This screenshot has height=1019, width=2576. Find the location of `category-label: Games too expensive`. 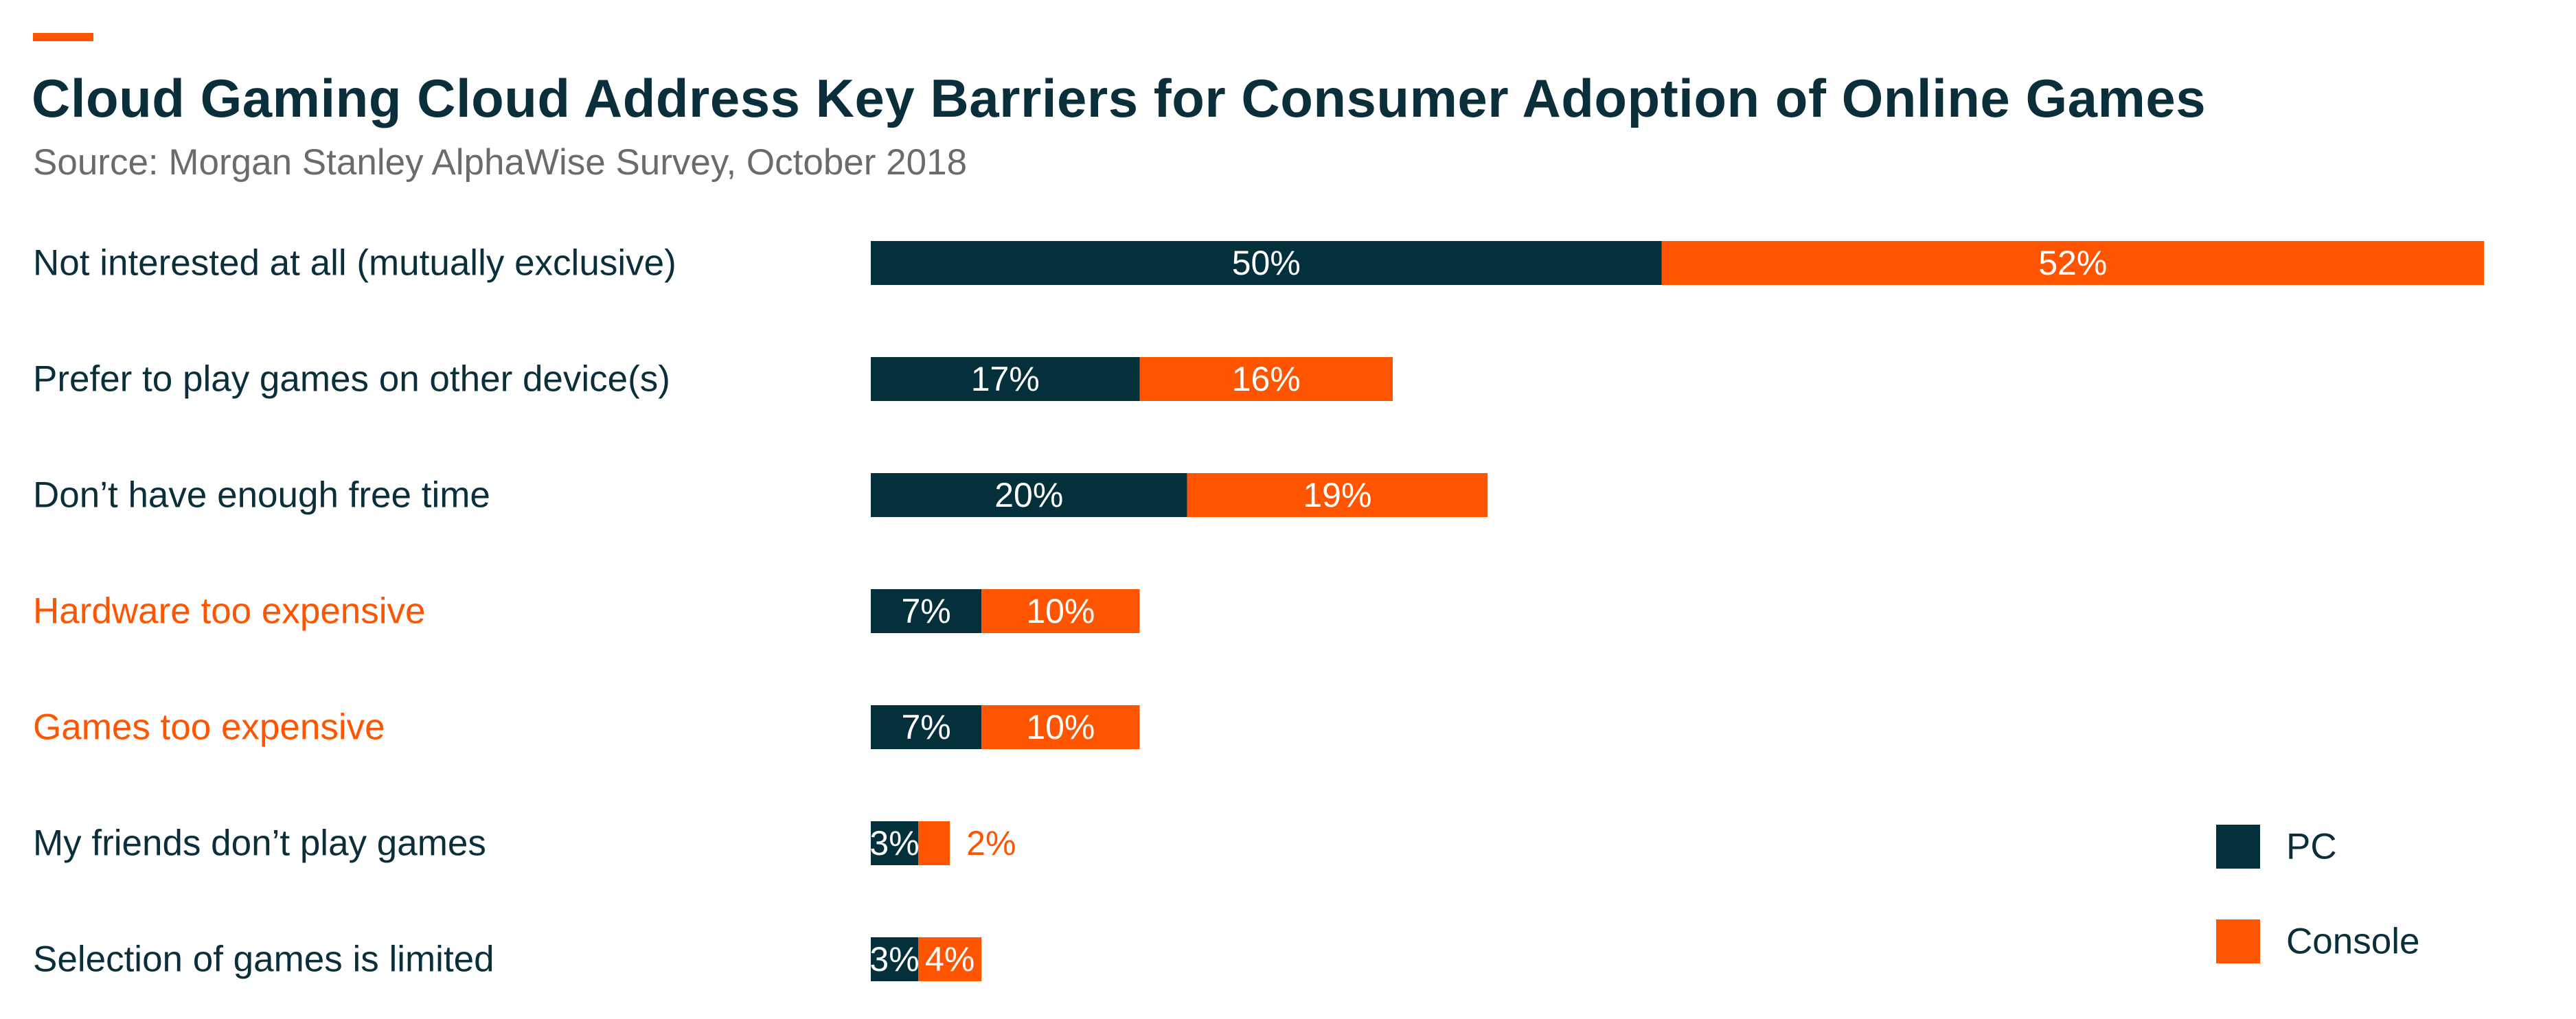

category-label: Games too expensive is located at coordinates (209, 727).